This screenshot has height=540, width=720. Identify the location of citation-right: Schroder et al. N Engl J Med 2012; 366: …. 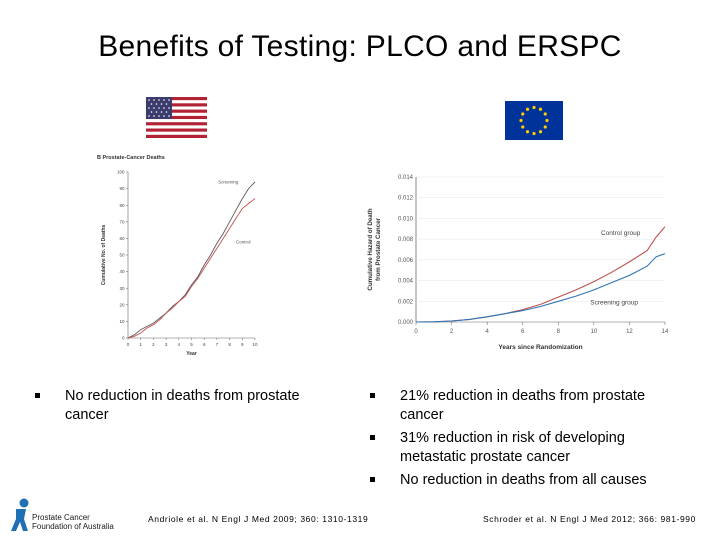
(589, 519).